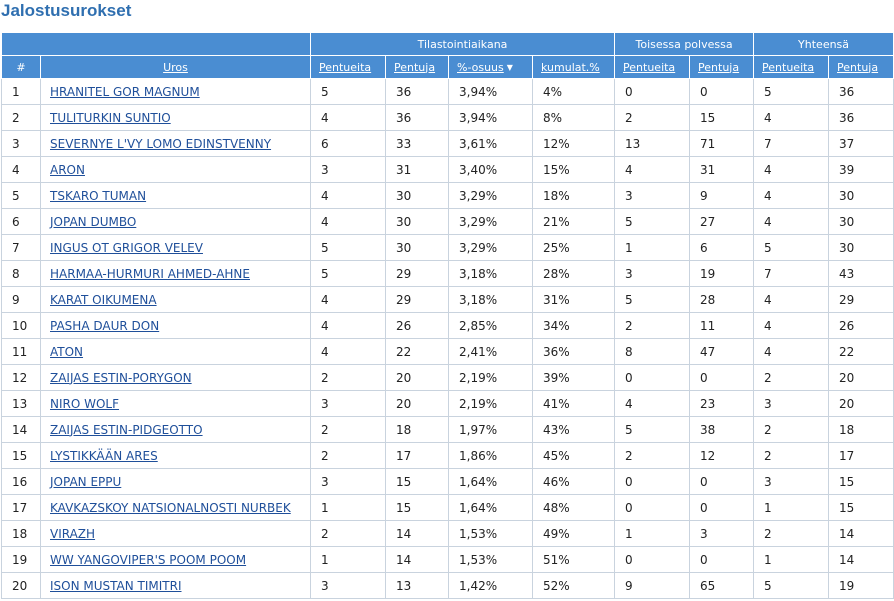 The image size is (894, 601). What do you see at coordinates (116, 585) in the screenshot?
I see `uros-link: ISON MUSTAN TIMITRI` at bounding box center [116, 585].